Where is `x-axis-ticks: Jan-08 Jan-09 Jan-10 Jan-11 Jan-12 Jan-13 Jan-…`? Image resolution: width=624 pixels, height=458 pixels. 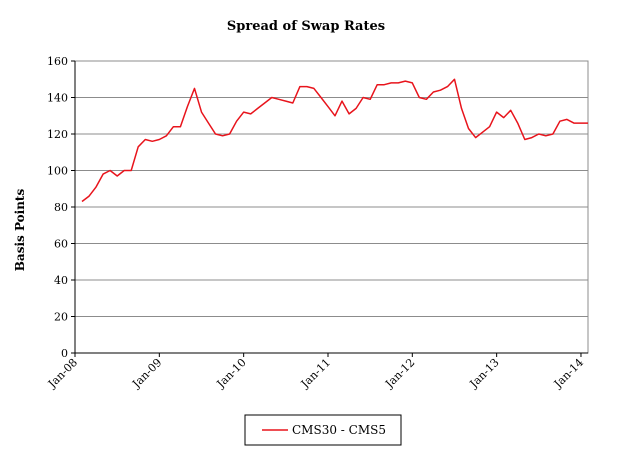 x-axis-ticks: Jan-08 Jan-09 Jan-10 Jan-11 Jan-12 Jan-13 Jan-… is located at coordinates (315, 372).